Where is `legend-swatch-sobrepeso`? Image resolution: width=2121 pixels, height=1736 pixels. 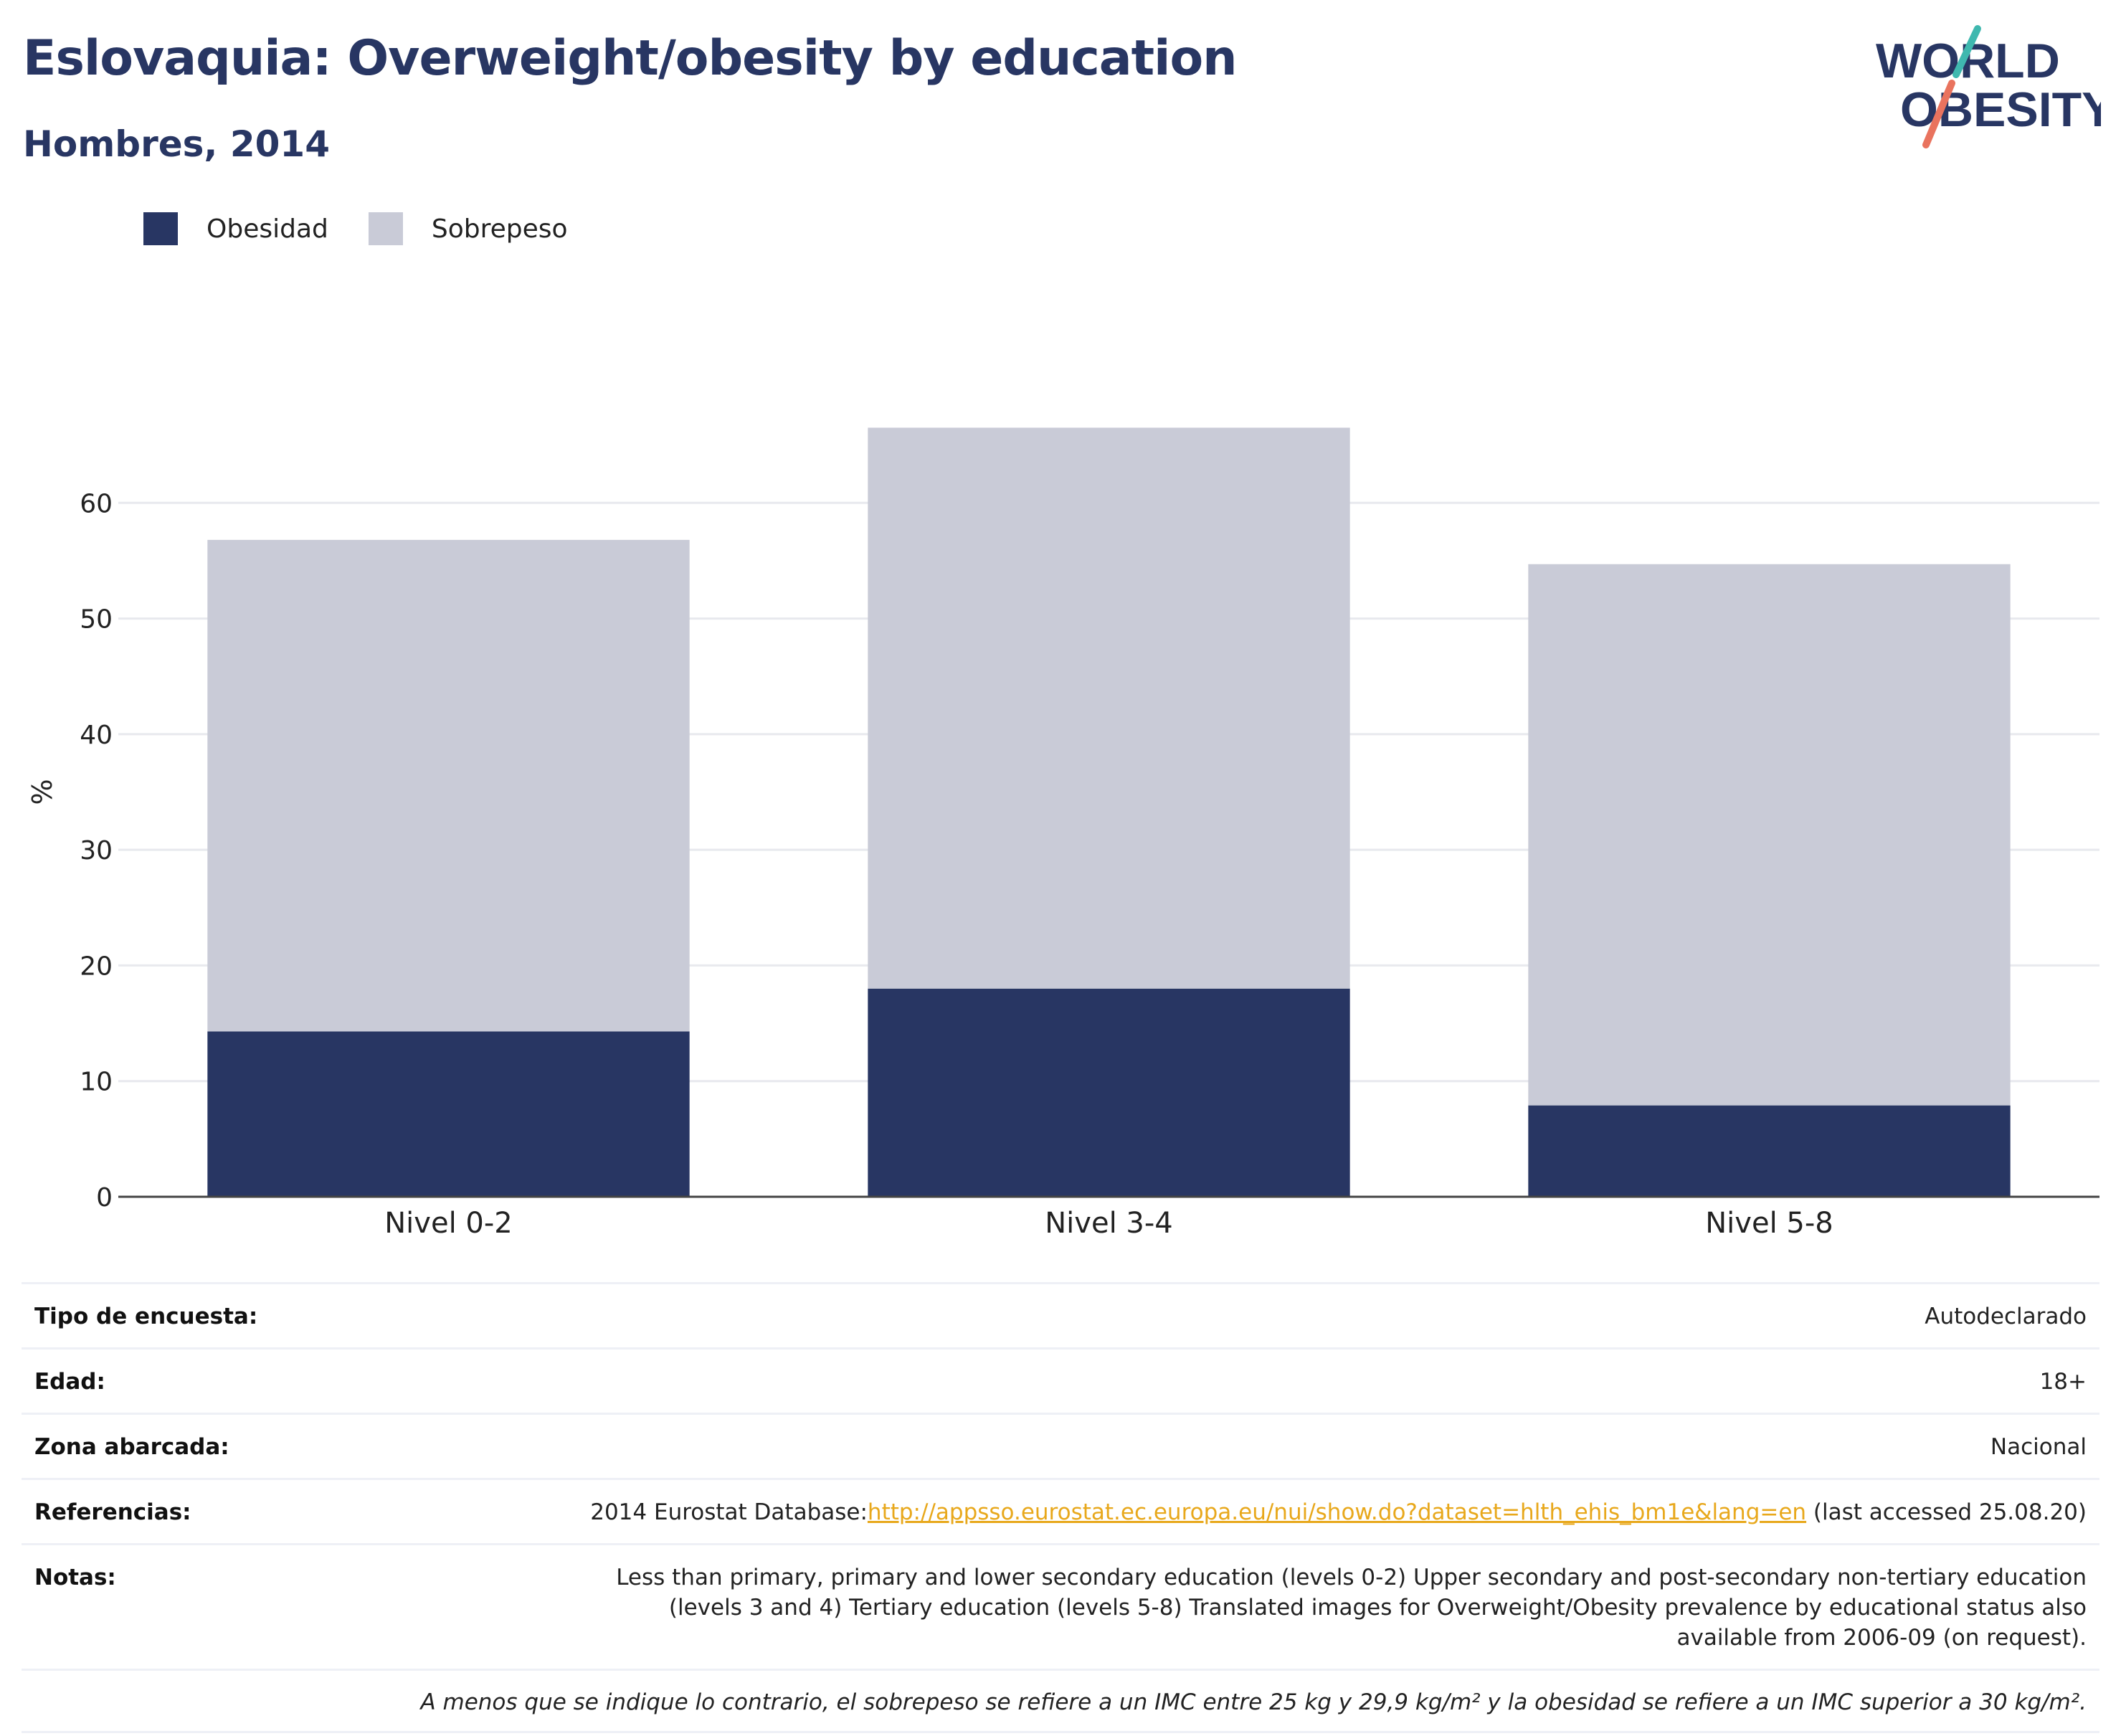
legend-swatch-sobrepeso is located at coordinates (385, 229).